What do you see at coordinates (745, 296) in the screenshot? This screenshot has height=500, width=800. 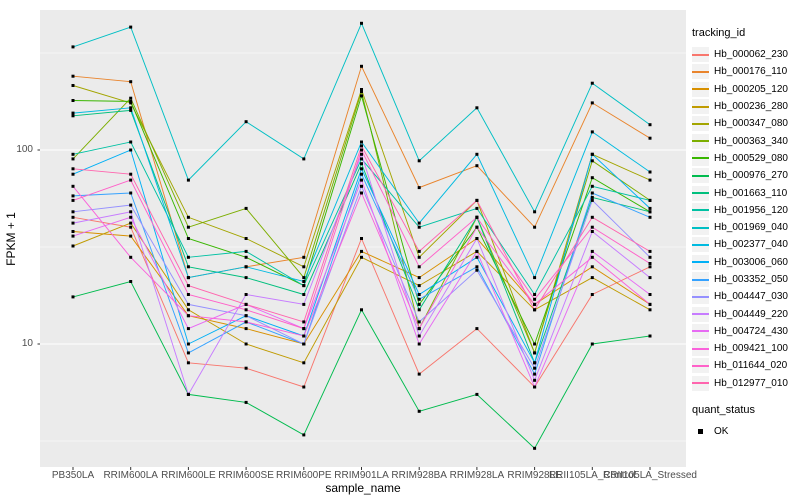 I see `legend-item: Hb_004447_030` at bounding box center [745, 296].